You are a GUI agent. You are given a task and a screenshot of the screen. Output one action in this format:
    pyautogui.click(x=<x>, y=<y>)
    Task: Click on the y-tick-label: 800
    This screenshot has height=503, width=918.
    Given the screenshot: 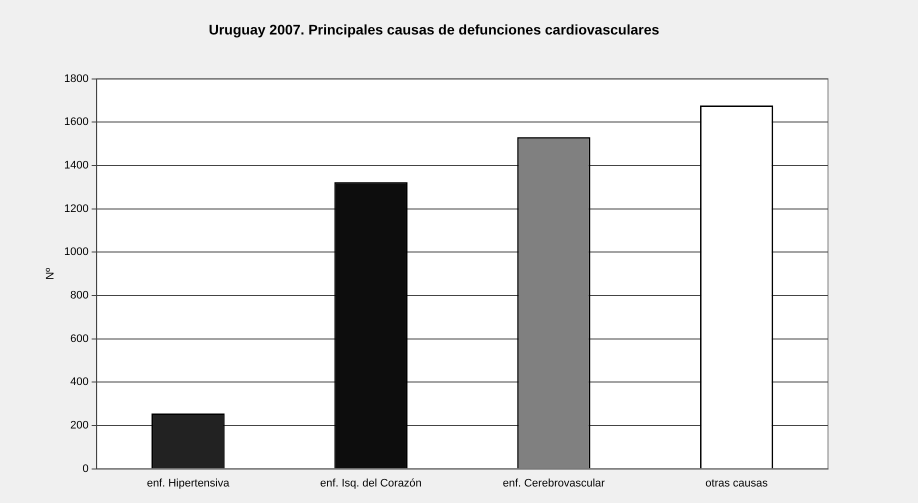 What is the action you would take?
    pyautogui.click(x=79, y=296)
    